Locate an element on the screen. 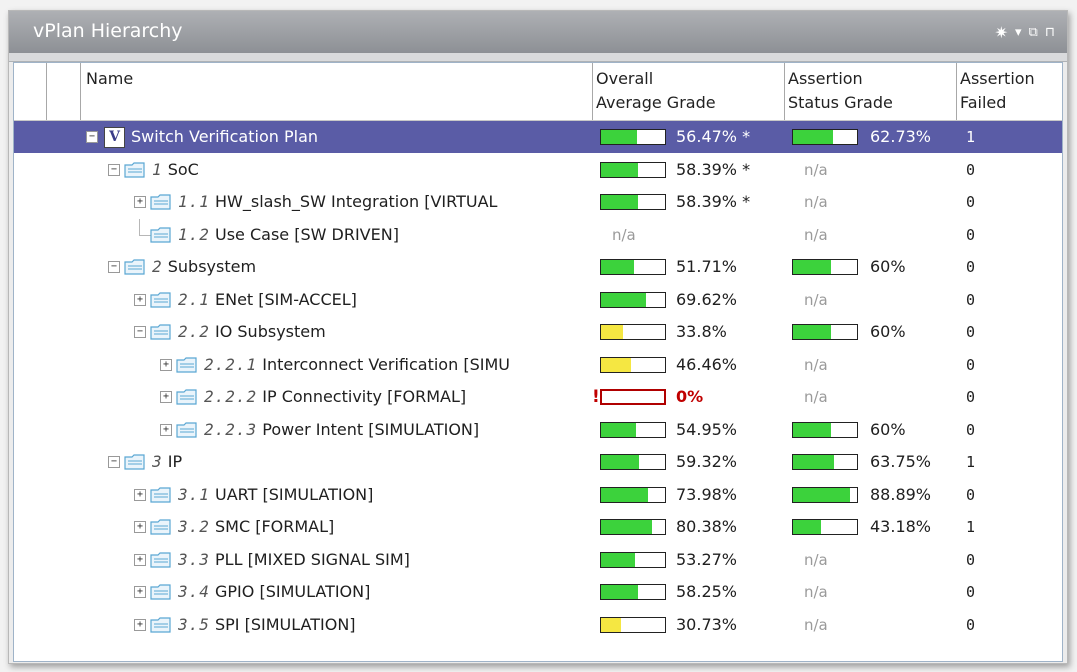  header-status-line2: Status Grade is located at coordinates (840, 102).